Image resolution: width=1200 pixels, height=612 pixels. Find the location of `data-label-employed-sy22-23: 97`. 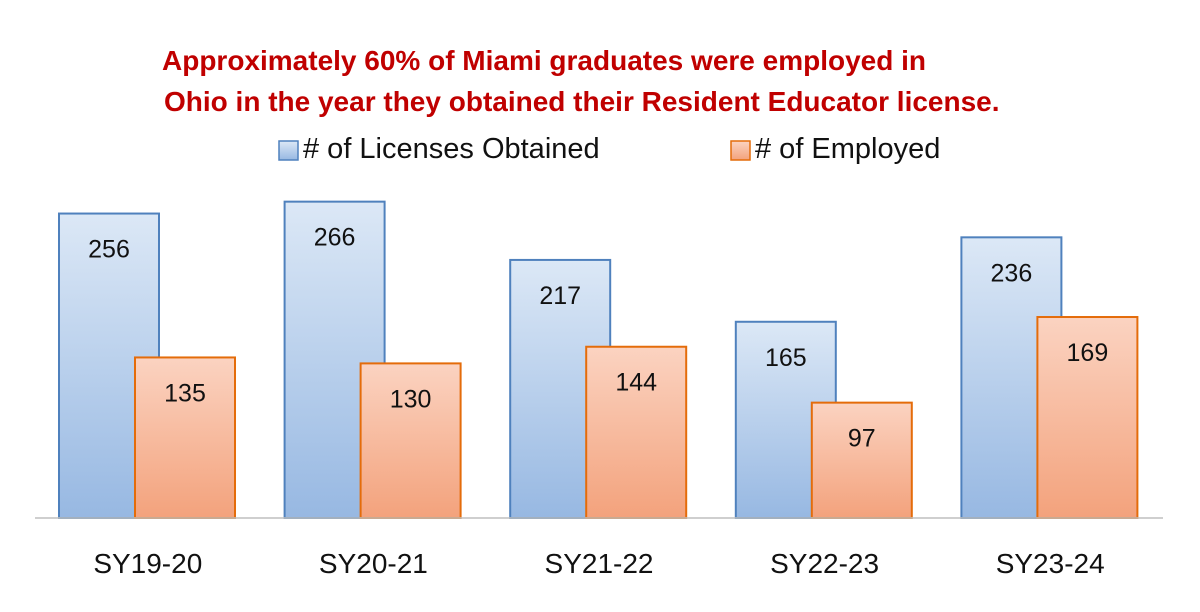

data-label-employed-sy22-23: 97 is located at coordinates (862, 439).